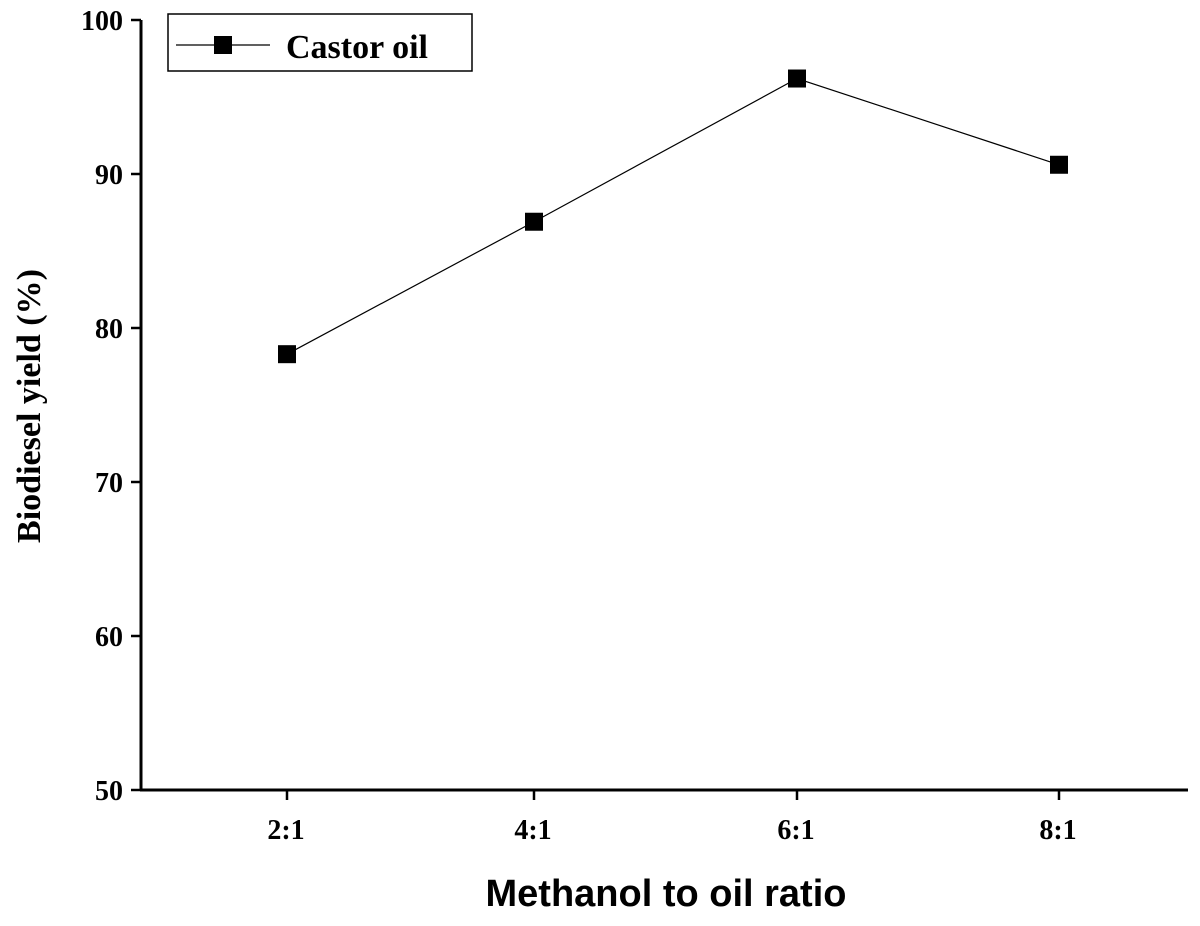 The height and width of the screenshot is (926, 1200). What do you see at coordinates (109, 175) in the screenshot?
I see `y-tick-label: 90` at bounding box center [109, 175].